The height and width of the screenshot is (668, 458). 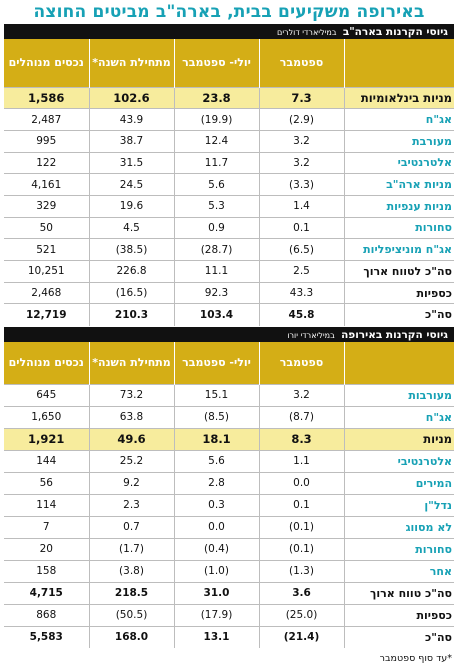 I want to click on row-label: אלטרנטיבי, so click(x=398, y=162).